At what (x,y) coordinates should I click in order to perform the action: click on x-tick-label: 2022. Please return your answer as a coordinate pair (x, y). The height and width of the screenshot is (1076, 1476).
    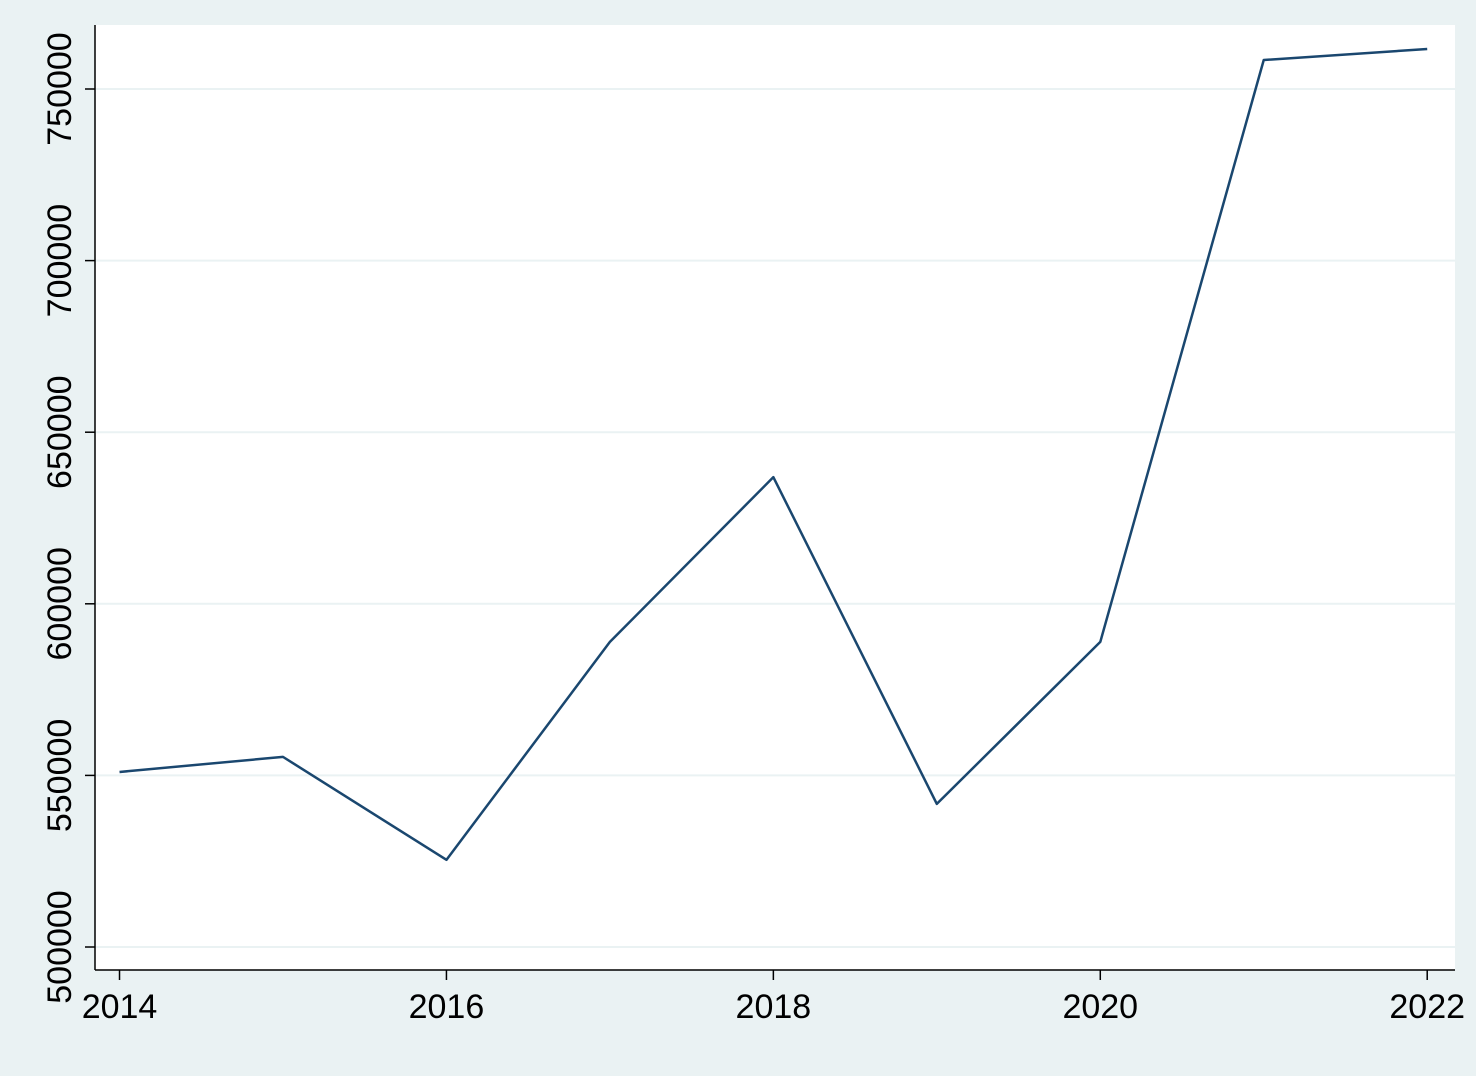
    Looking at the image, I should click on (1427, 1007).